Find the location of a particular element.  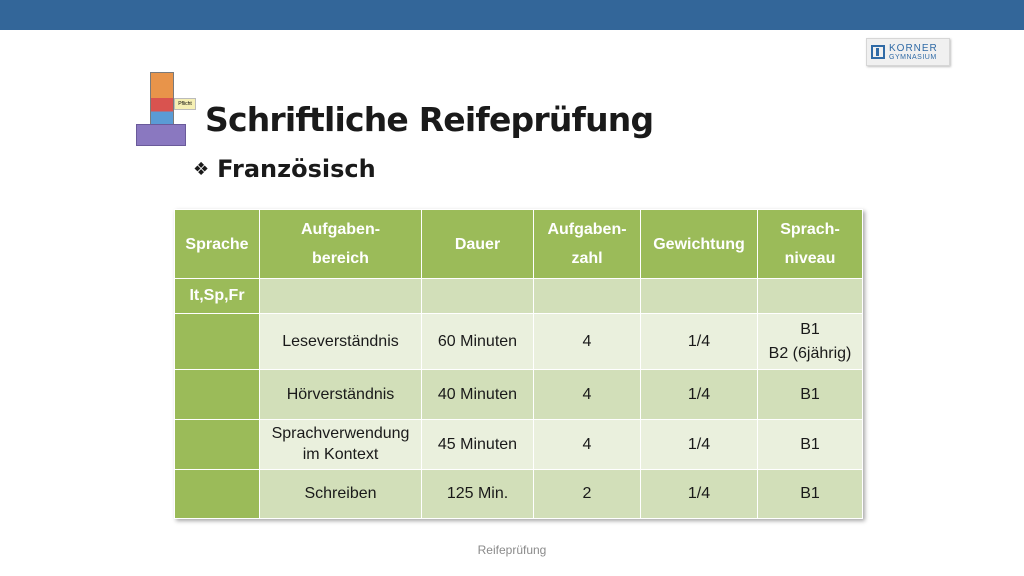

logo-line2: GYMNASIUM is located at coordinates (913, 57).